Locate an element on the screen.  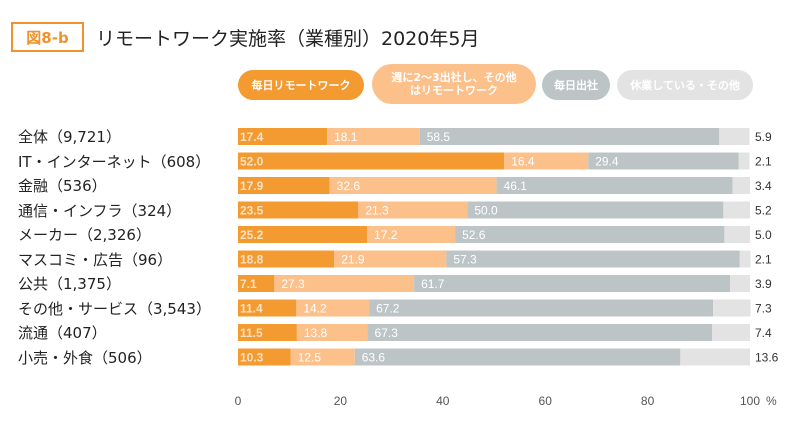
value-label: 46.1 is located at coordinates (516, 186).